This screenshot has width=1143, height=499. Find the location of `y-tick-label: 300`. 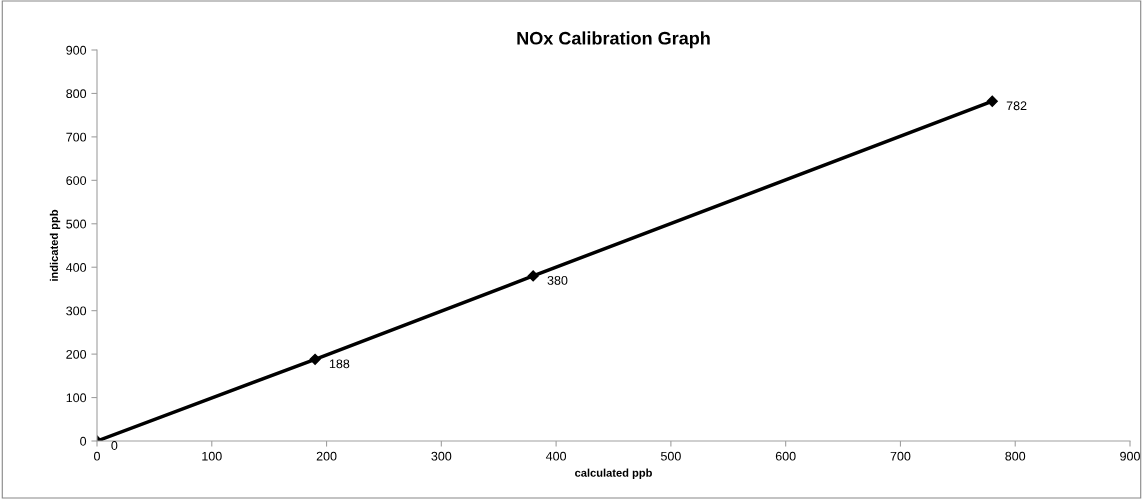

y-tick-label: 300 is located at coordinates (76, 311).